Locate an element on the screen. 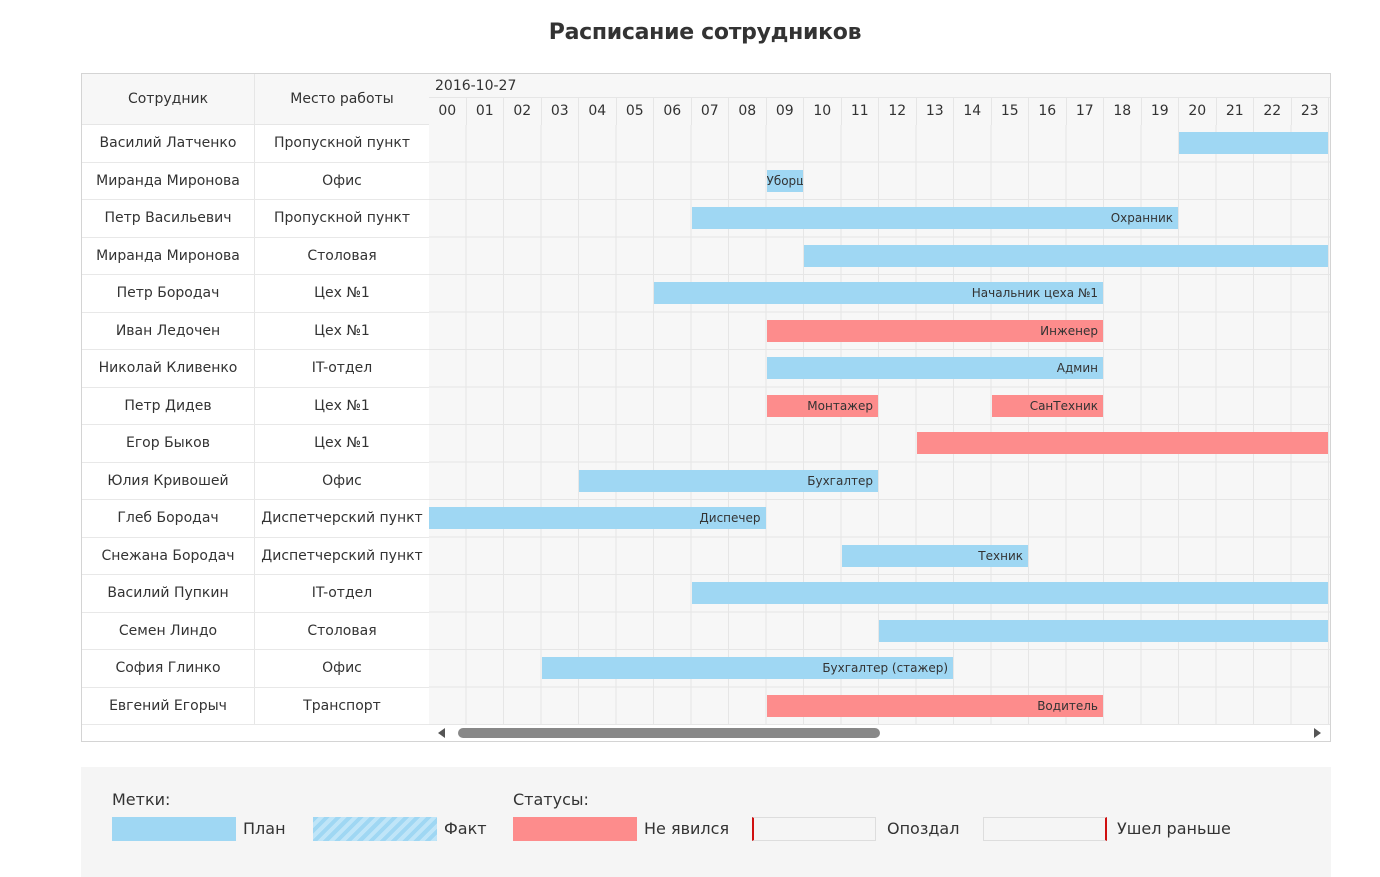 This screenshot has width=1380, height=877. table-row: Егор Быков Цех №1 is located at coordinates (256, 444).